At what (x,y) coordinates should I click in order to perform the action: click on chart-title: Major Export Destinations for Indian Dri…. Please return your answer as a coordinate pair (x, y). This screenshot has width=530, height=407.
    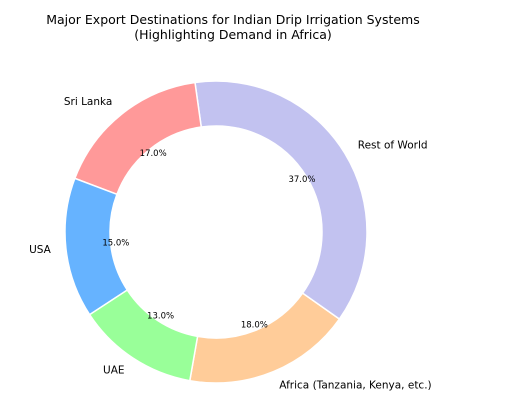
    Looking at the image, I should click on (233, 19).